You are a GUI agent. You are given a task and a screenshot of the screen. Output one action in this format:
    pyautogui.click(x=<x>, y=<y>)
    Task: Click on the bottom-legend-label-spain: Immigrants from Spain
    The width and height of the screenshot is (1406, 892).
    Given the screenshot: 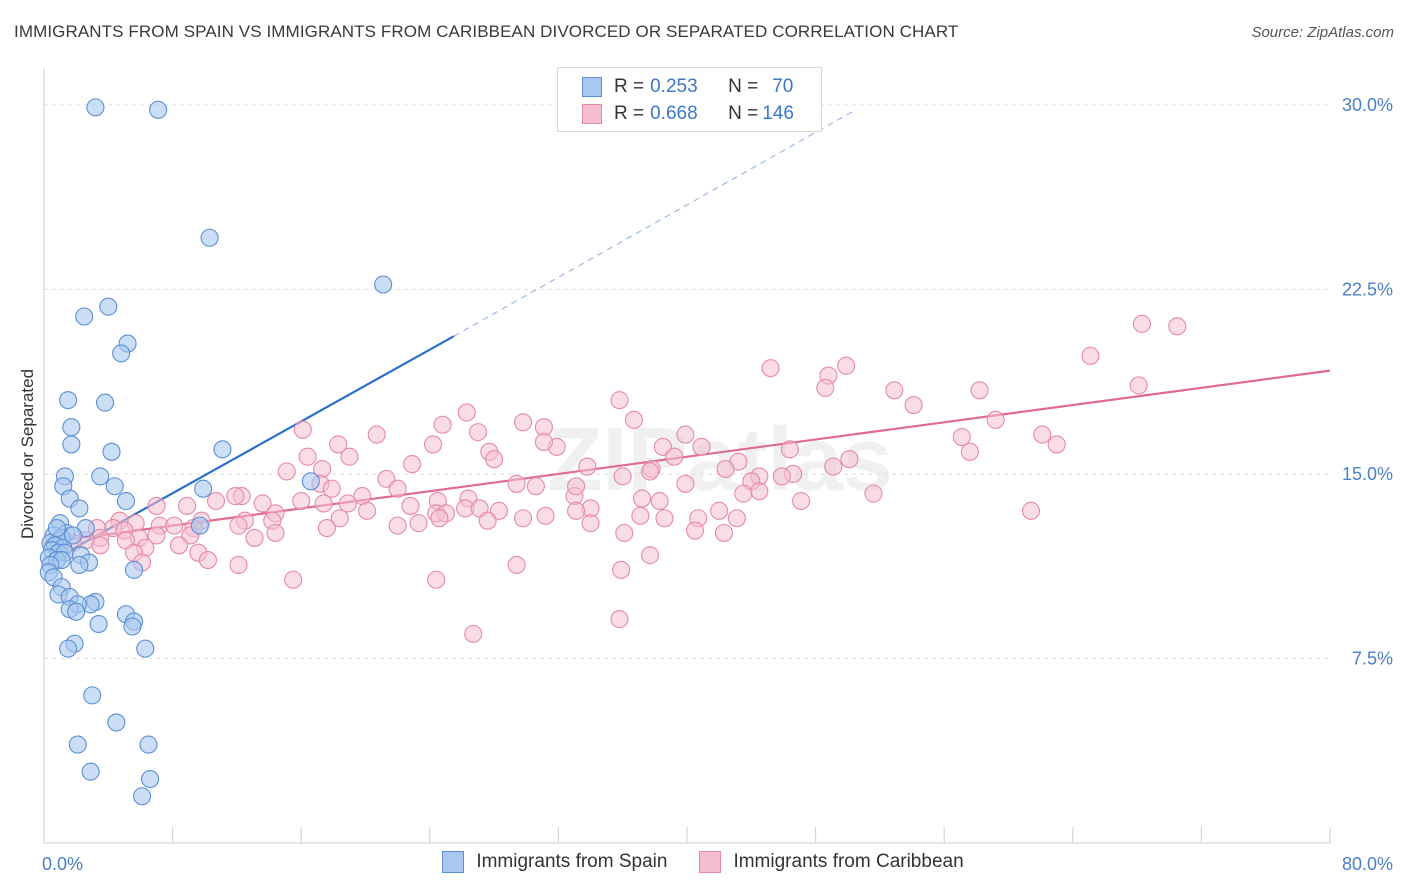 What is the action you would take?
    pyautogui.click(x=572, y=861)
    